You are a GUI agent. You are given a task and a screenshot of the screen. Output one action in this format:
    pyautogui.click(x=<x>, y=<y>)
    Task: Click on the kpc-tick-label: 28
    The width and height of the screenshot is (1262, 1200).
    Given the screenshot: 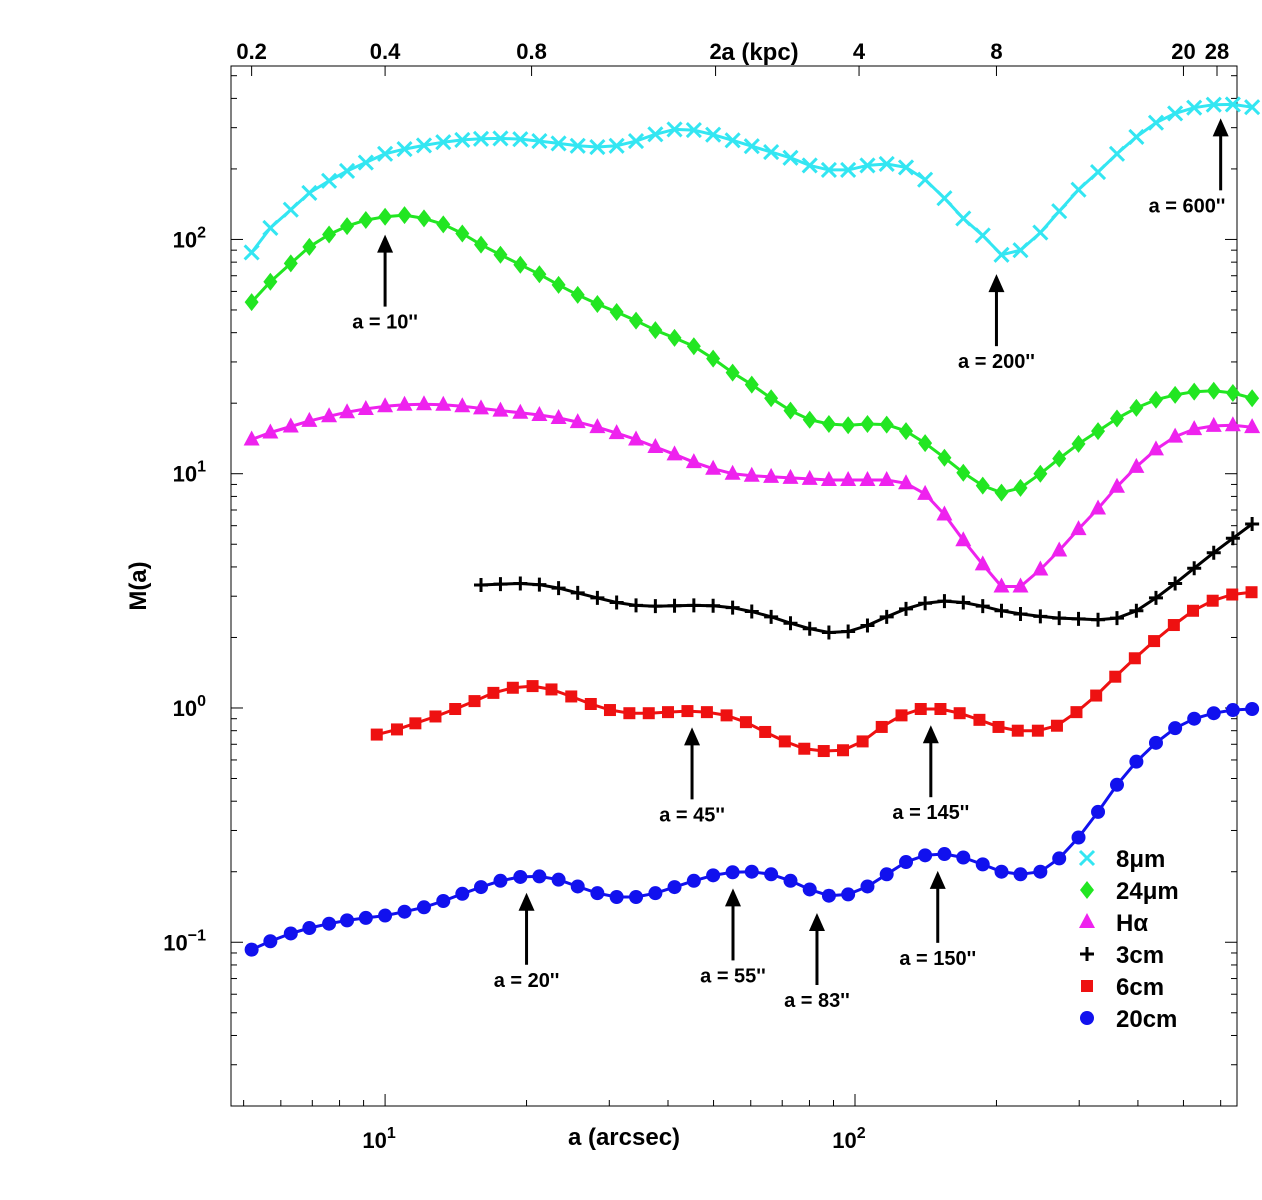 What is the action you would take?
    pyautogui.click(x=1217, y=51)
    